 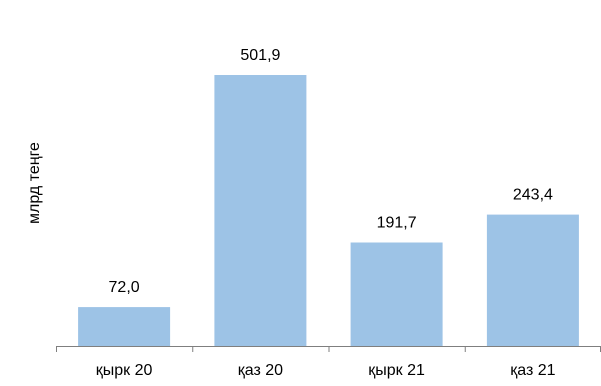 What do you see at coordinates (533, 195) in the screenshot?
I see `data-label-4: 243,4` at bounding box center [533, 195].